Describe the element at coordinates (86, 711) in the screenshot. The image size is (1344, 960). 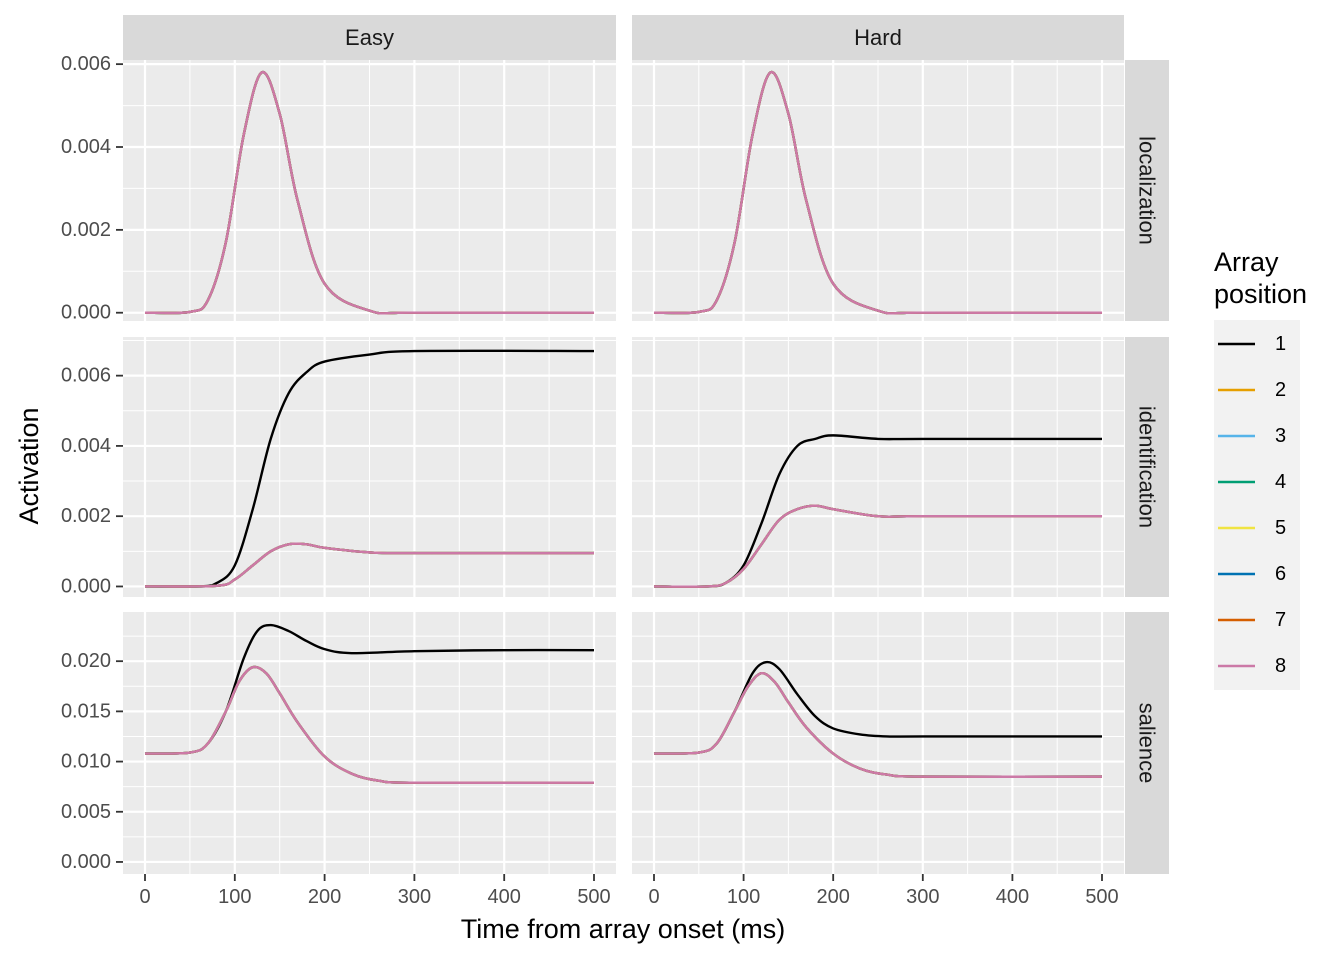
I see `y-tick-label: 0.015` at that location.